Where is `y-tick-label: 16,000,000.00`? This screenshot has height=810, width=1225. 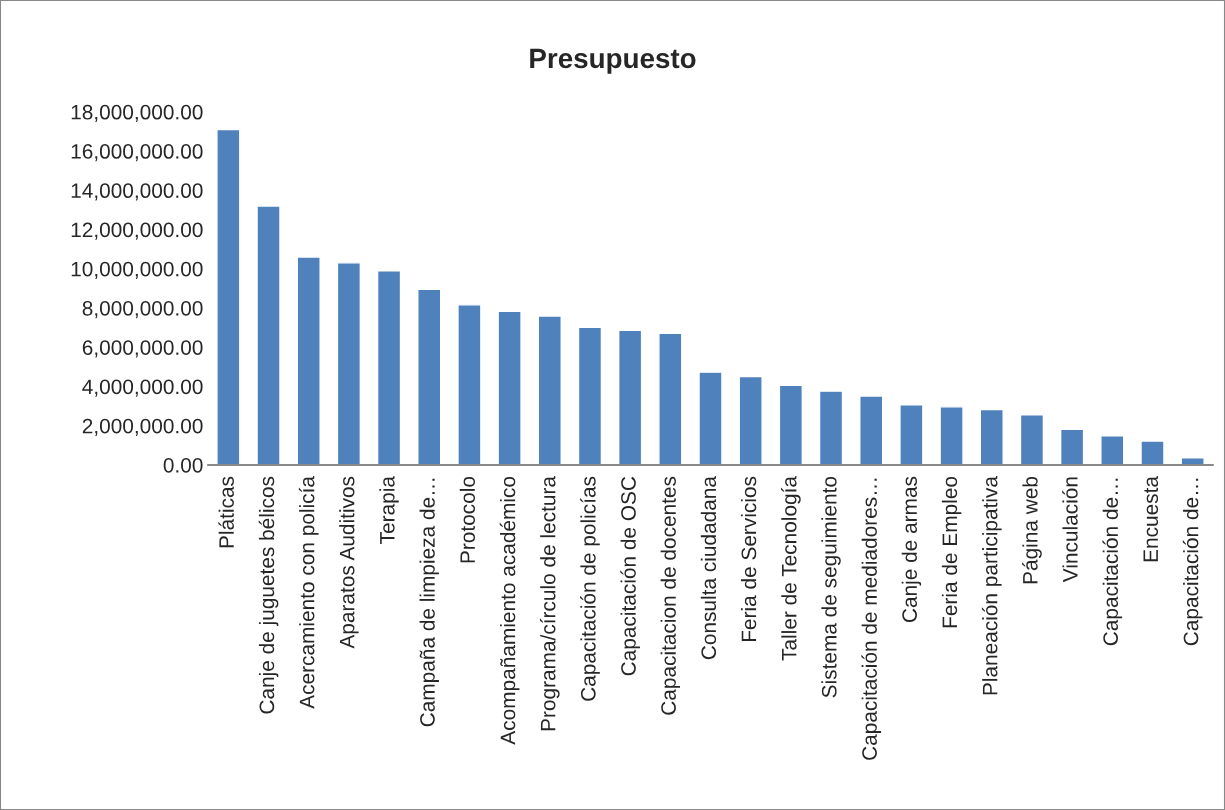 y-tick-label: 16,000,000.00 is located at coordinates (137, 153).